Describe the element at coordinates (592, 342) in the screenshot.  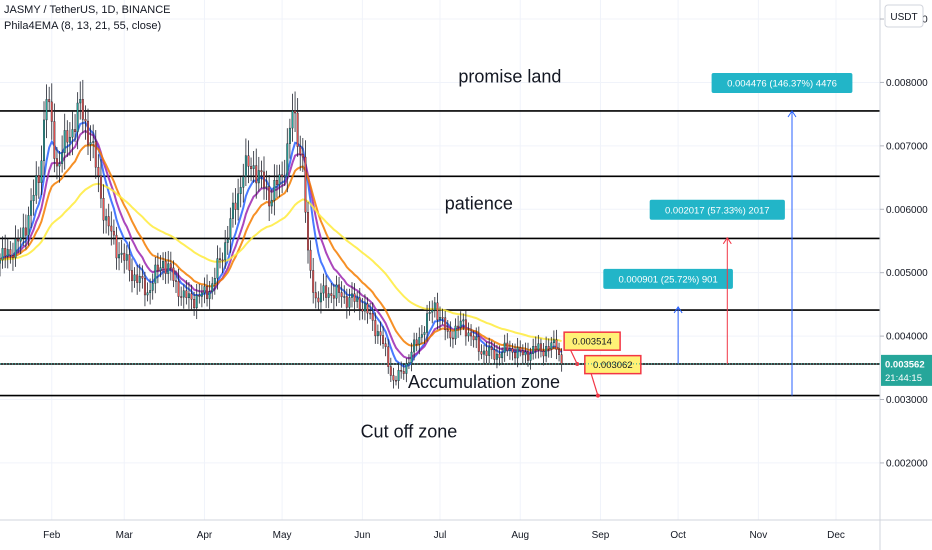
I see `callout-label: 0.003514` at that location.